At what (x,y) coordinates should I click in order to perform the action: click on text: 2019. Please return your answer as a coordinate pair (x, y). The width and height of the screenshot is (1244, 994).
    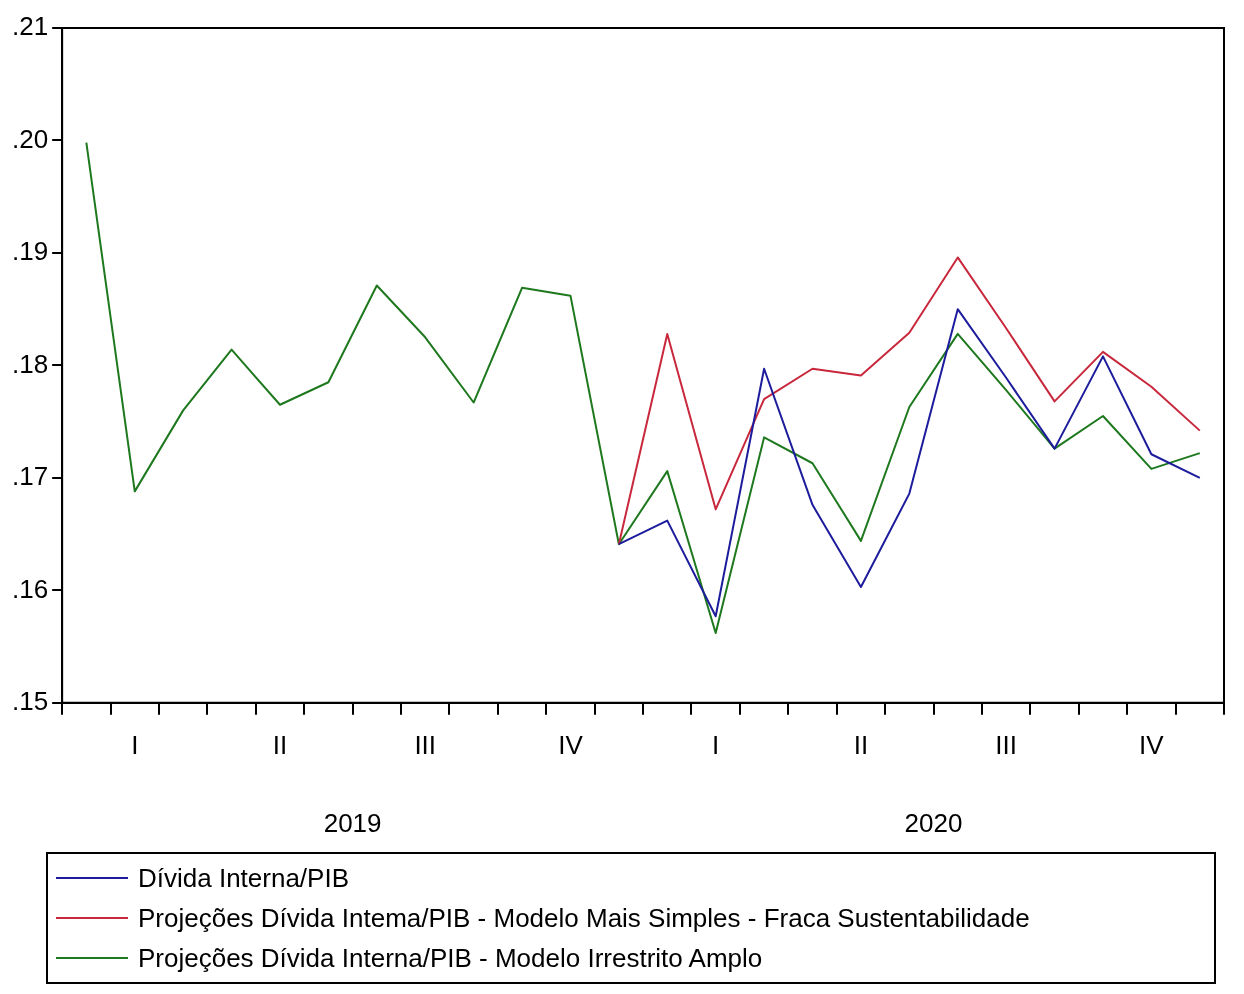
    Looking at the image, I should click on (352, 823).